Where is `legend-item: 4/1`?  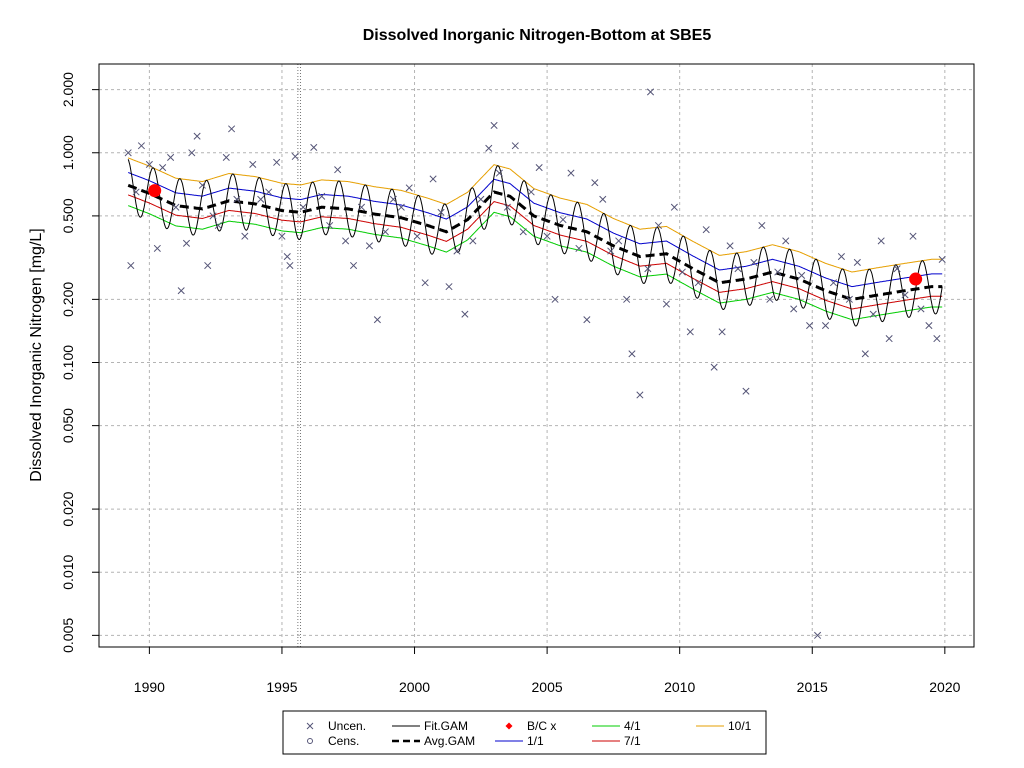 legend-item: 4/1 is located at coordinates (616, 726).